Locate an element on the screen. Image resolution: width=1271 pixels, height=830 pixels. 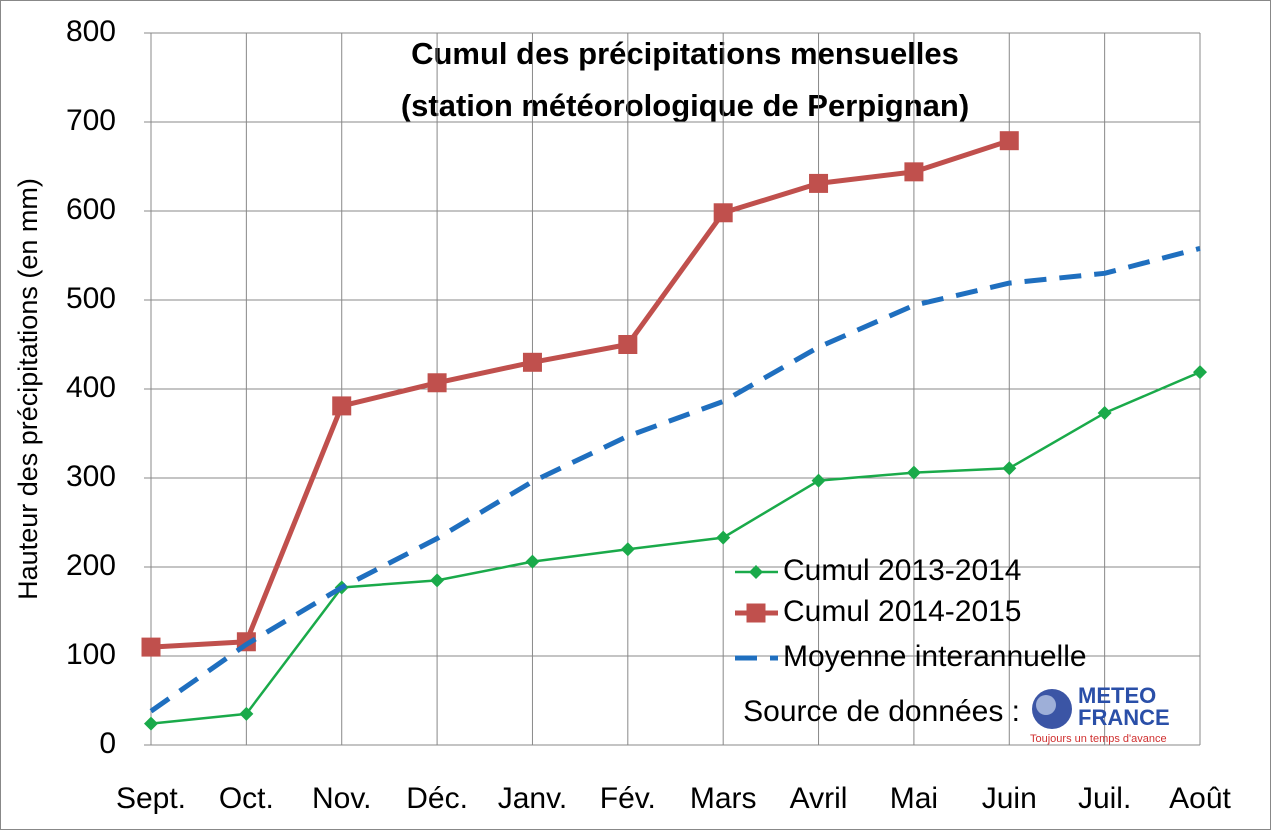
x-tick-label: Déc. is located at coordinates (437, 798).